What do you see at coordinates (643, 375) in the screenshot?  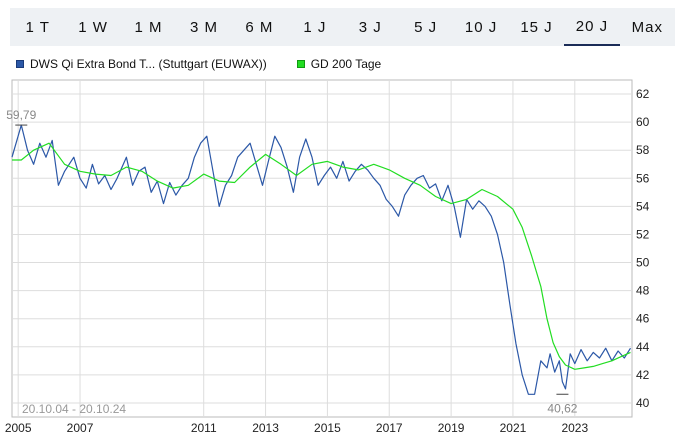 I see `y-tick-label: 42` at bounding box center [643, 375].